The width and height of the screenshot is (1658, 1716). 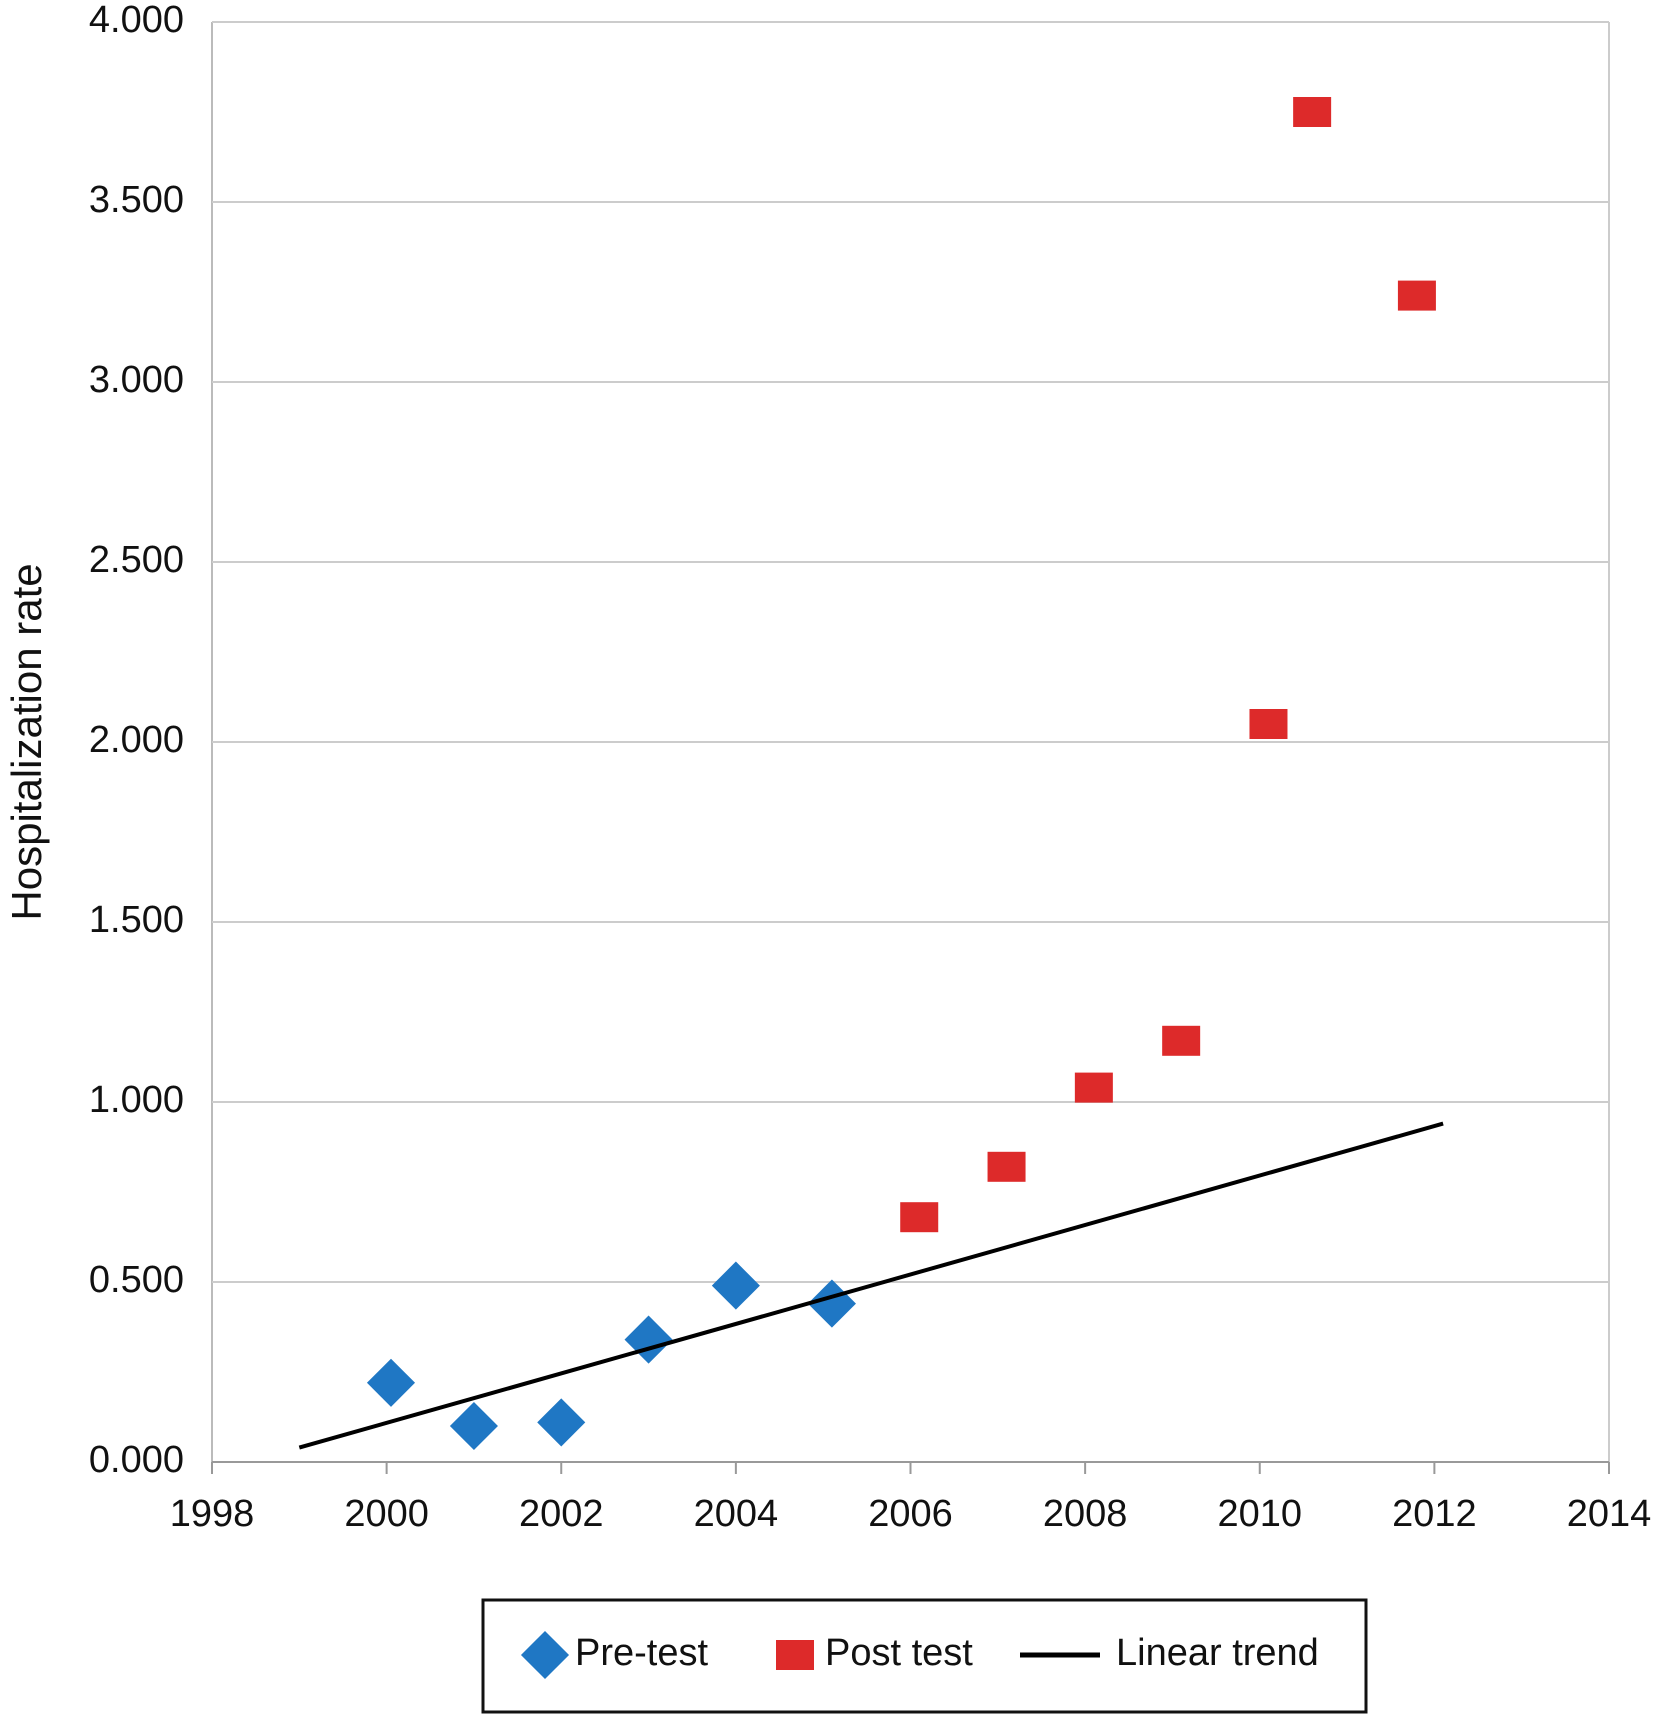 What do you see at coordinates (136, 1100) in the screenshot?
I see `y-tick-label: 1.000` at bounding box center [136, 1100].